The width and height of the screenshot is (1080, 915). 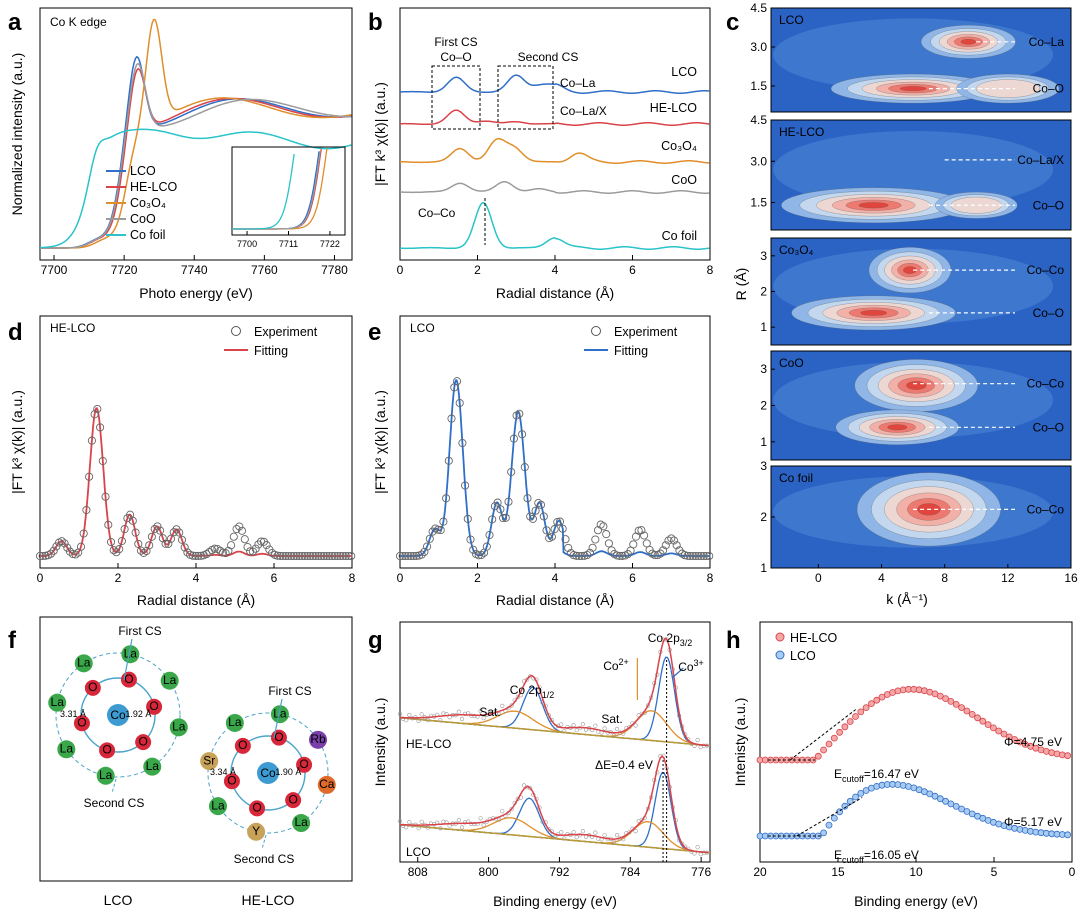 I want to click on chart-a-frame, so click(x=196, y=134).